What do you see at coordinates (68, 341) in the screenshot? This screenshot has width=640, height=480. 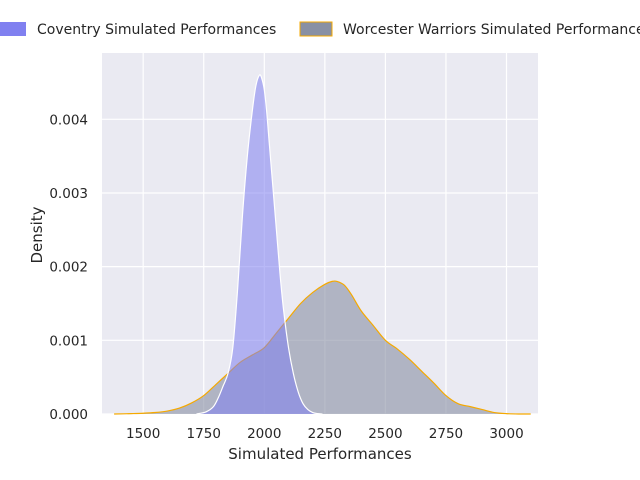 I see `y-tick-label: 0.001` at bounding box center [68, 341].